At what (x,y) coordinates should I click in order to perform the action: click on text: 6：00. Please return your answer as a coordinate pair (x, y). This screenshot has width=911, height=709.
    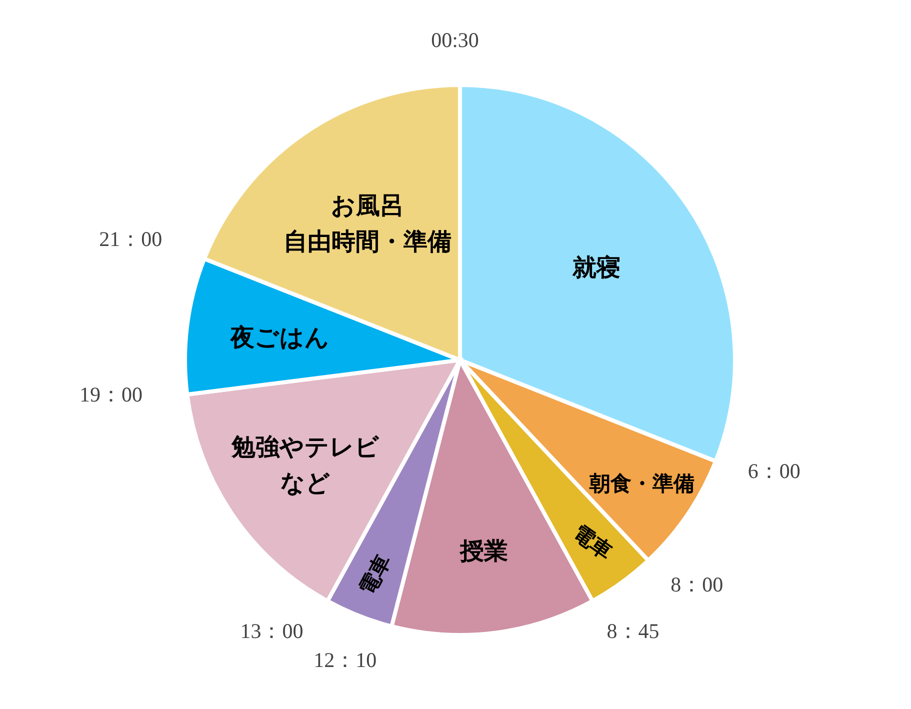
    Looking at the image, I should click on (774, 470).